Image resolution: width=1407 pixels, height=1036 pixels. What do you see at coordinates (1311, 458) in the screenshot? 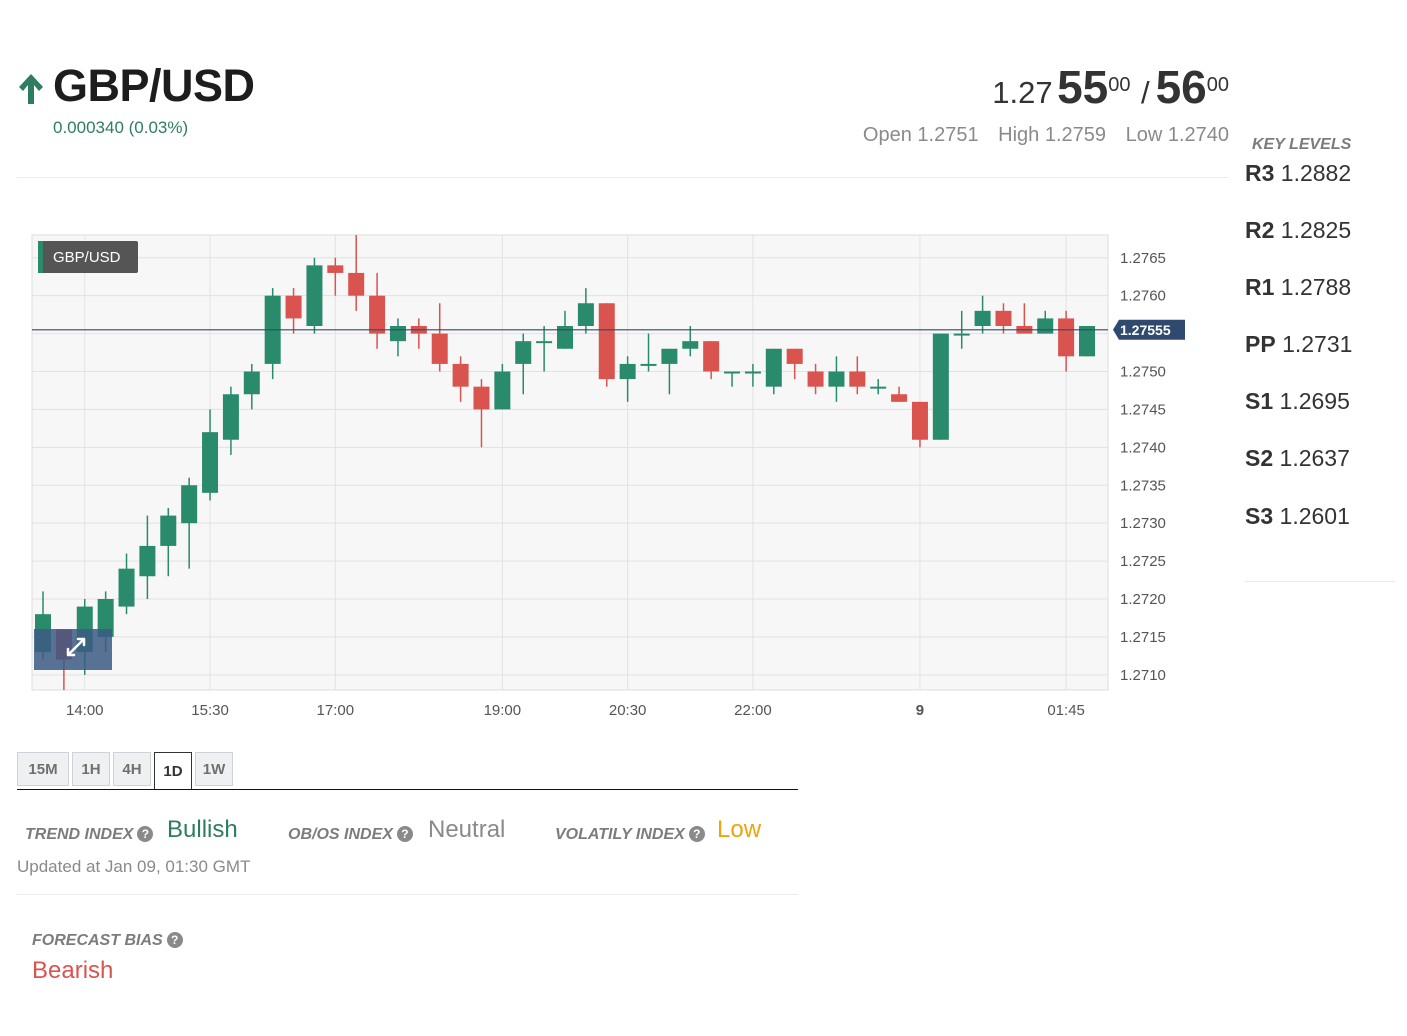
I see `key-level-value: 1.2637` at bounding box center [1311, 458].